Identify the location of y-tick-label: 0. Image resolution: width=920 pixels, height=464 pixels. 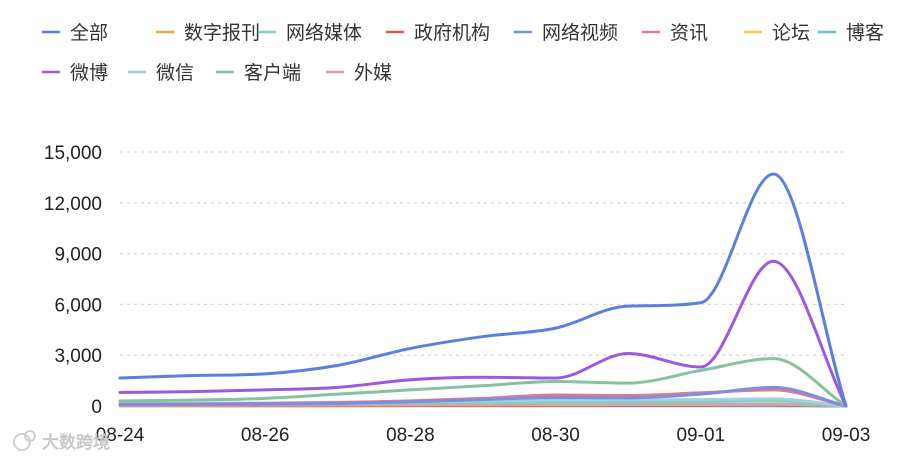
(96, 407).